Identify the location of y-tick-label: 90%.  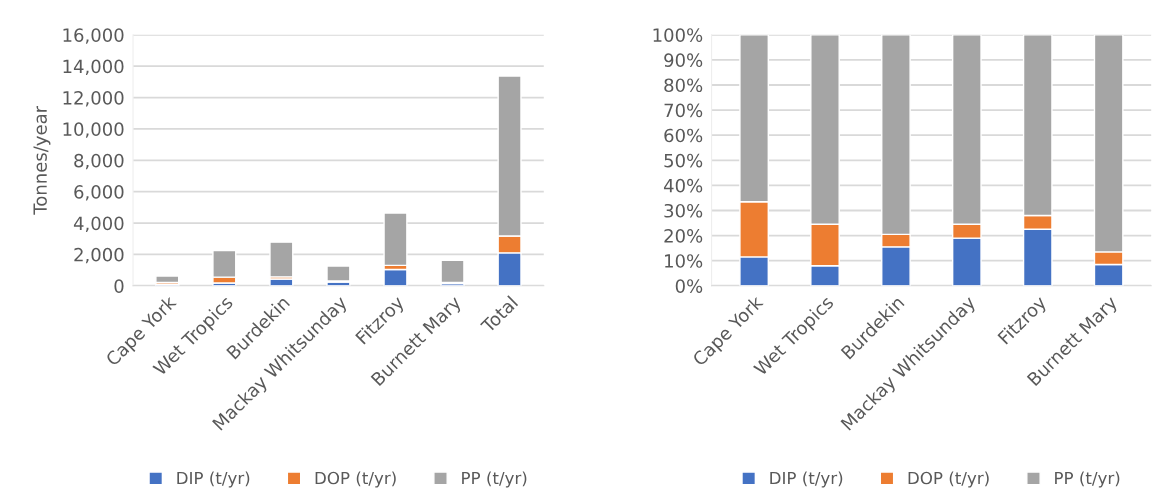
(683, 60).